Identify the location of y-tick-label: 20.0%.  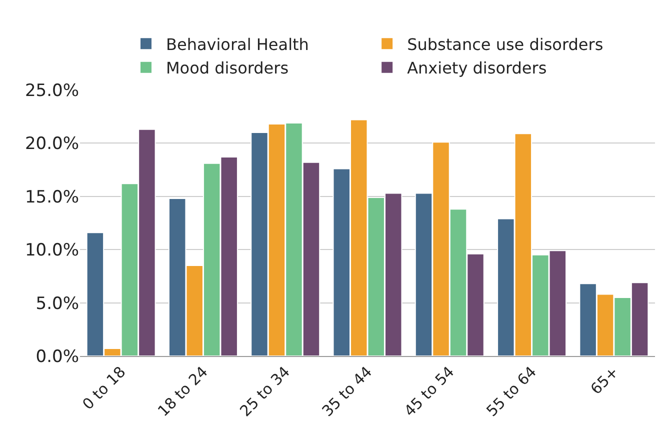
(51, 144).